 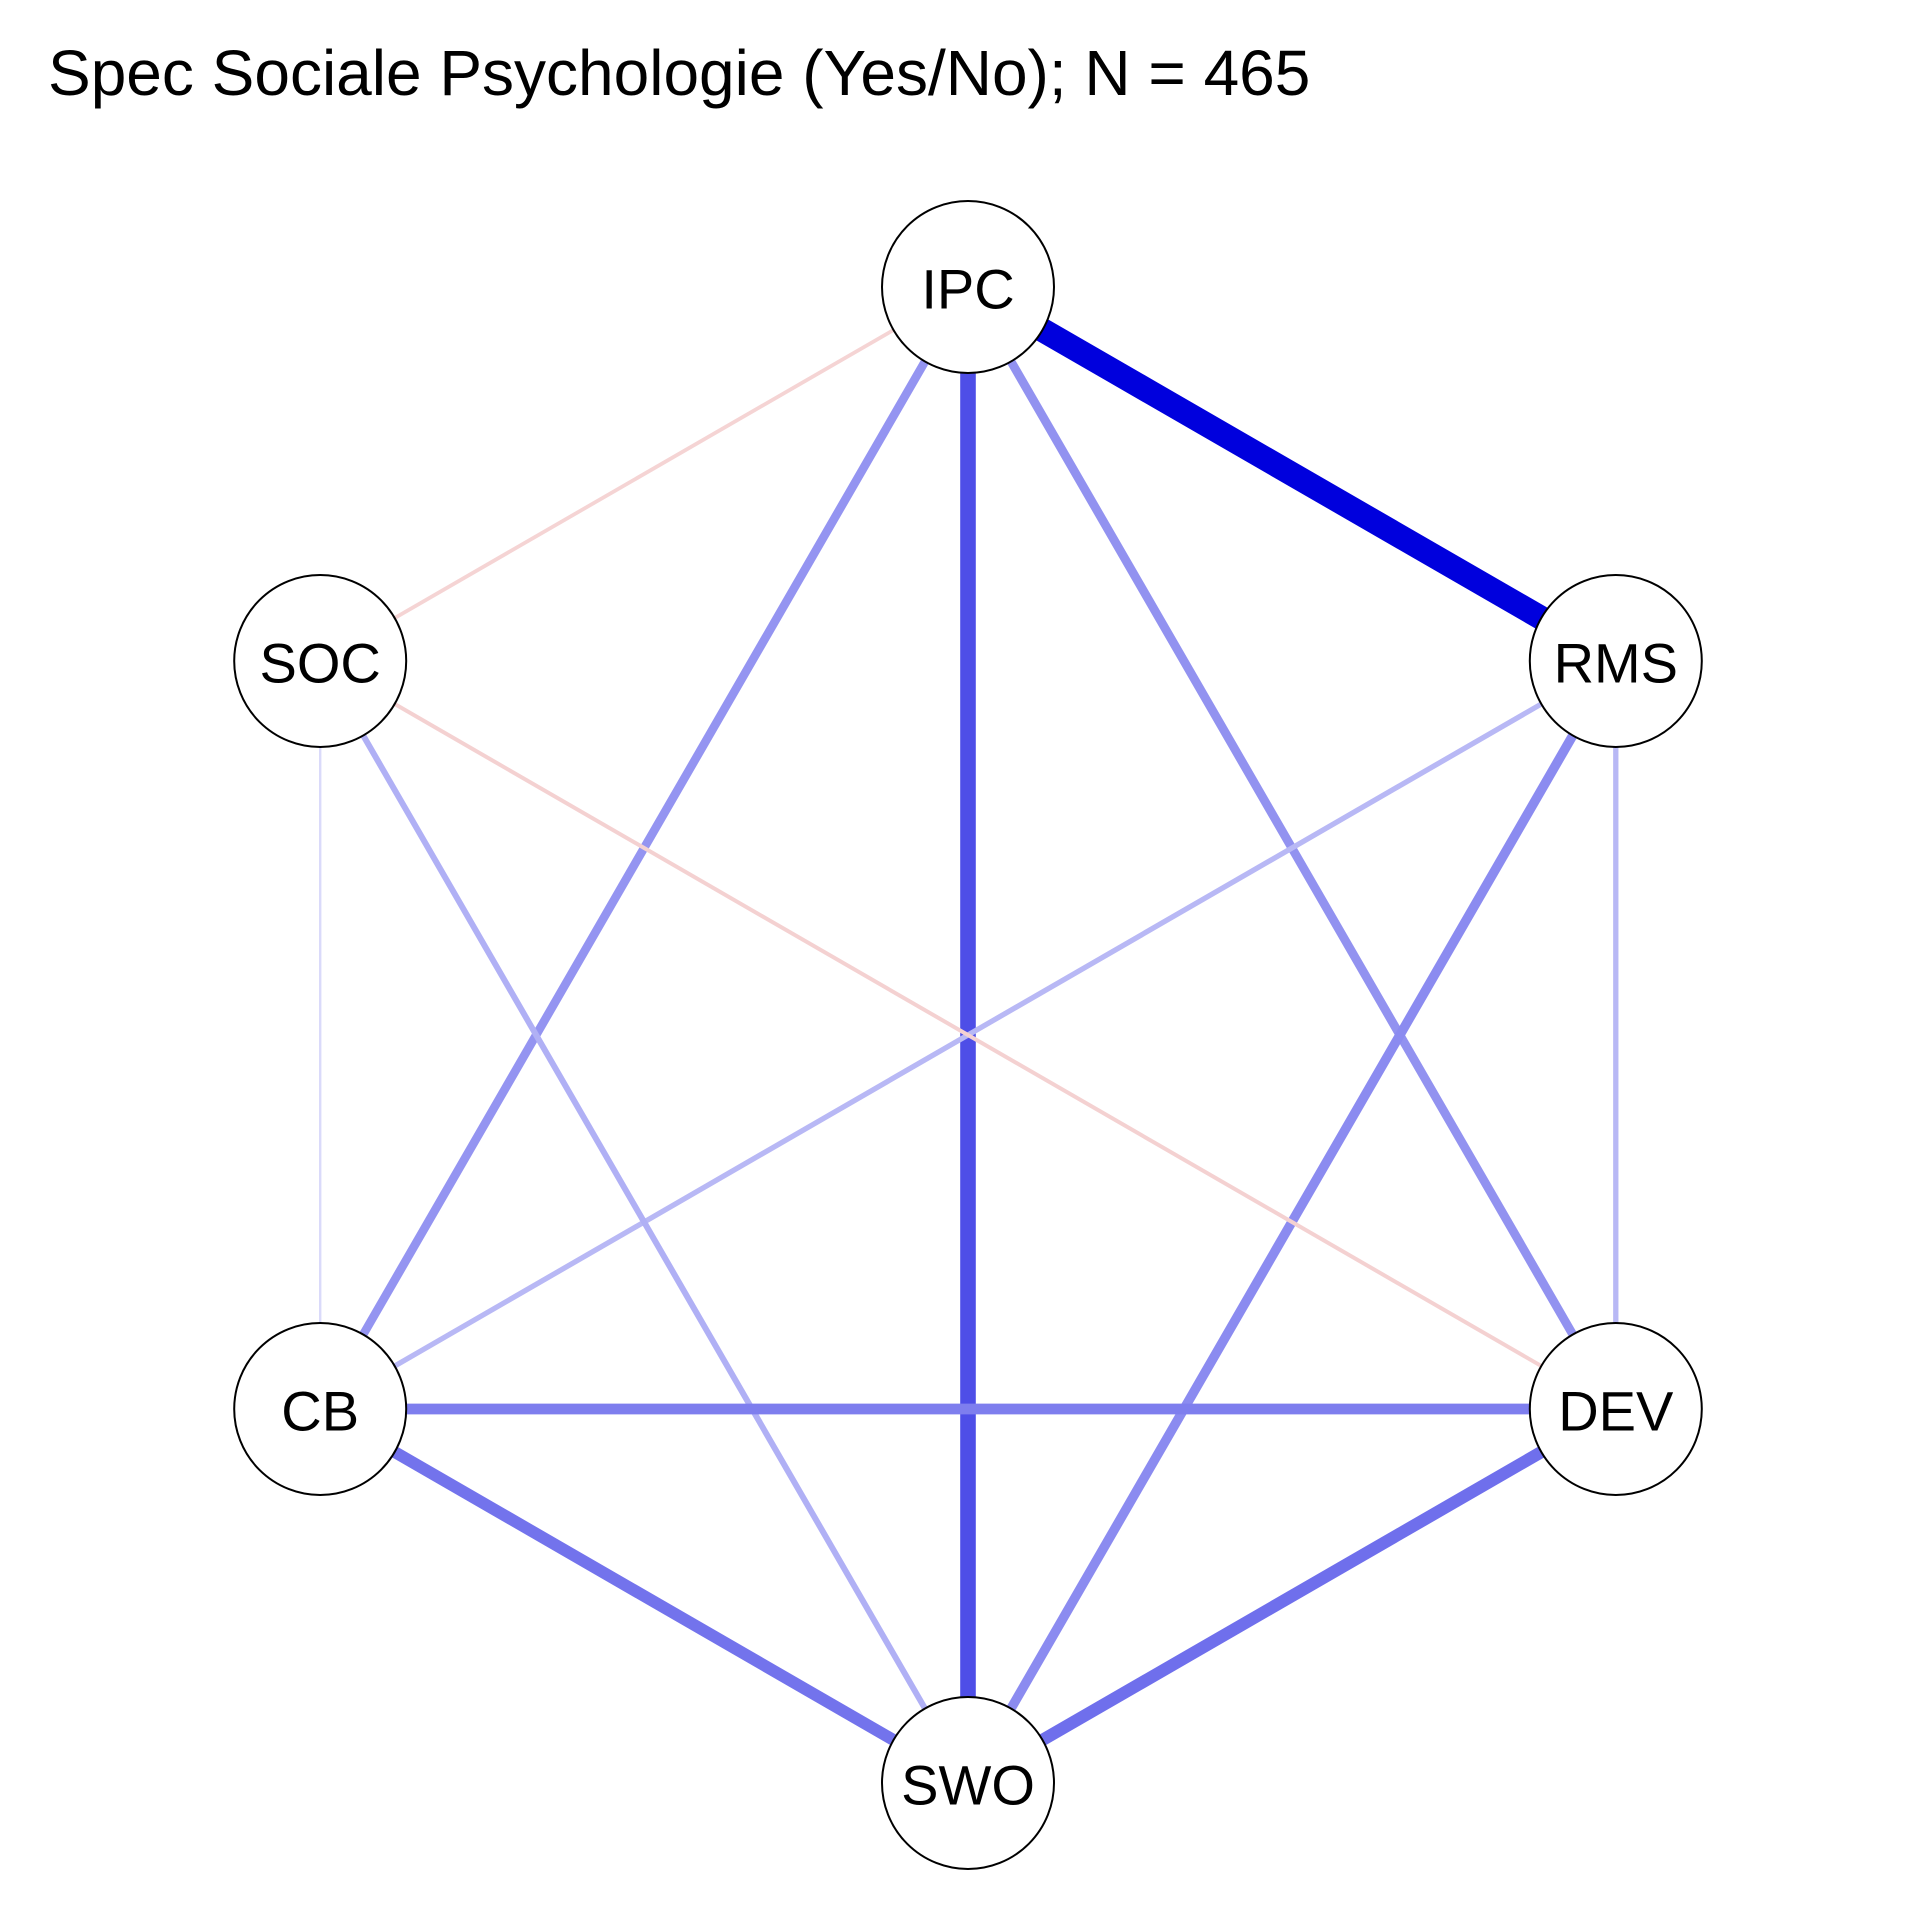 What do you see at coordinates (320, 663) in the screenshot?
I see `node-label-soc: SOC` at bounding box center [320, 663].